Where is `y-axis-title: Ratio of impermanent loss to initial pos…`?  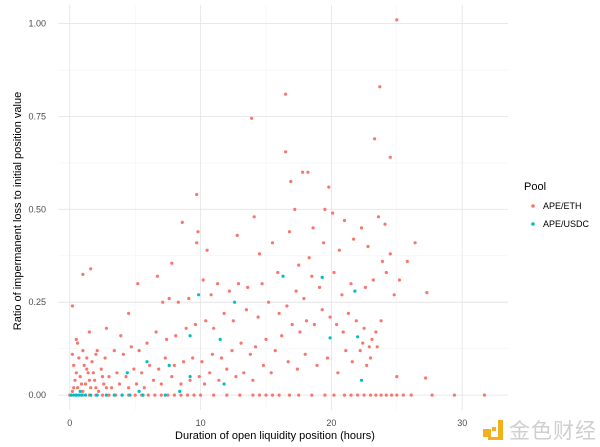 y-axis-title: Ratio of impermanent loss to initial pos… is located at coordinates (18, 211).